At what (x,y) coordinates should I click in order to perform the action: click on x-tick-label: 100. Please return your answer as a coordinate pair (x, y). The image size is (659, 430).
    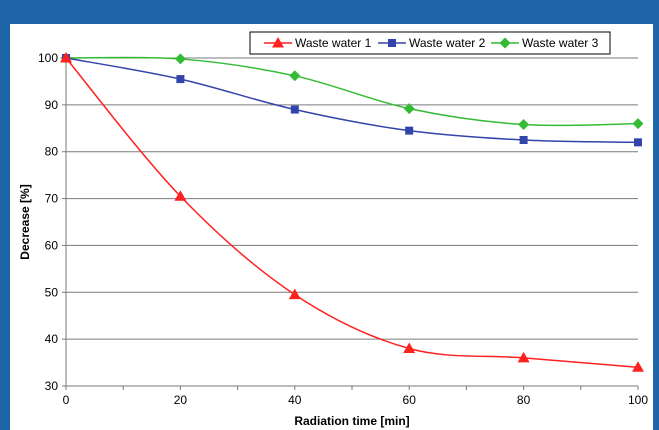
    Looking at the image, I should click on (638, 400).